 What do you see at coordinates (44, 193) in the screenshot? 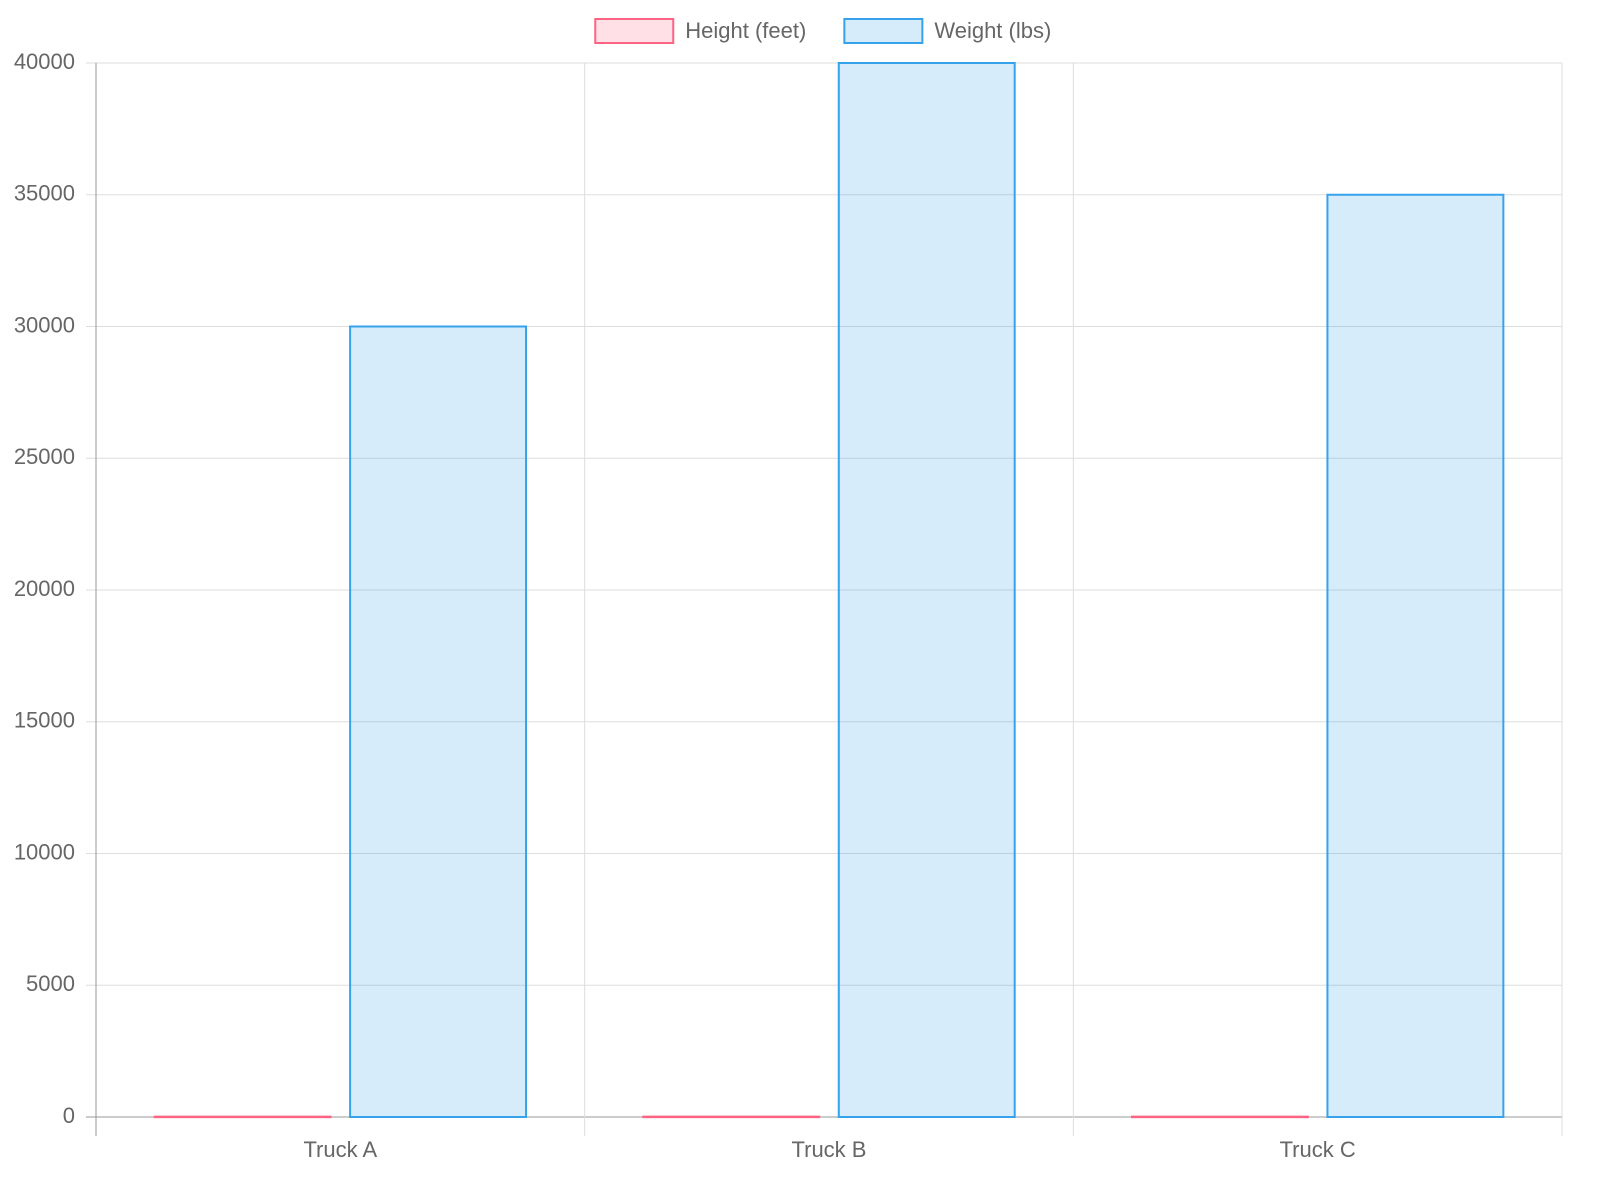
I see `y-tick-label: 35000` at bounding box center [44, 193].